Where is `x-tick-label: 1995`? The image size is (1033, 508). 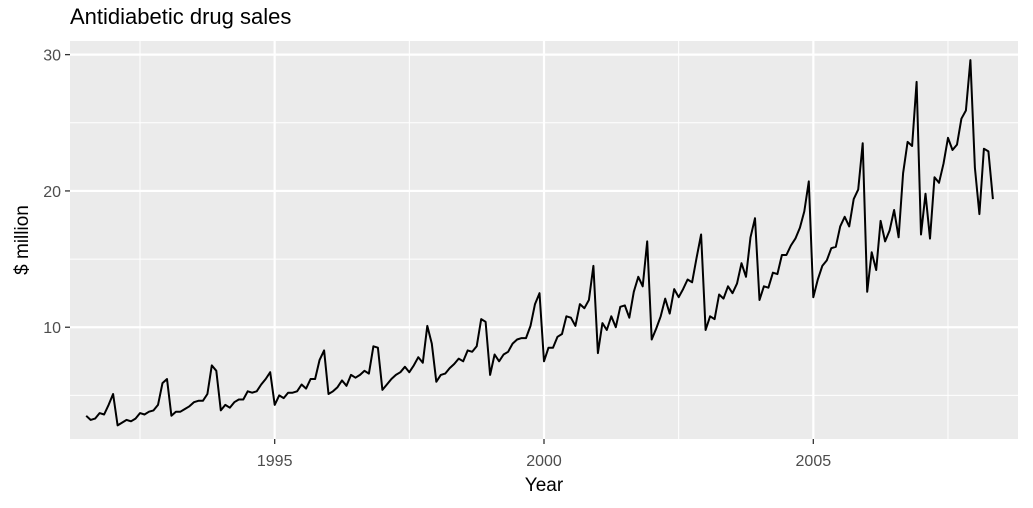 x-tick-label: 1995 is located at coordinates (275, 461).